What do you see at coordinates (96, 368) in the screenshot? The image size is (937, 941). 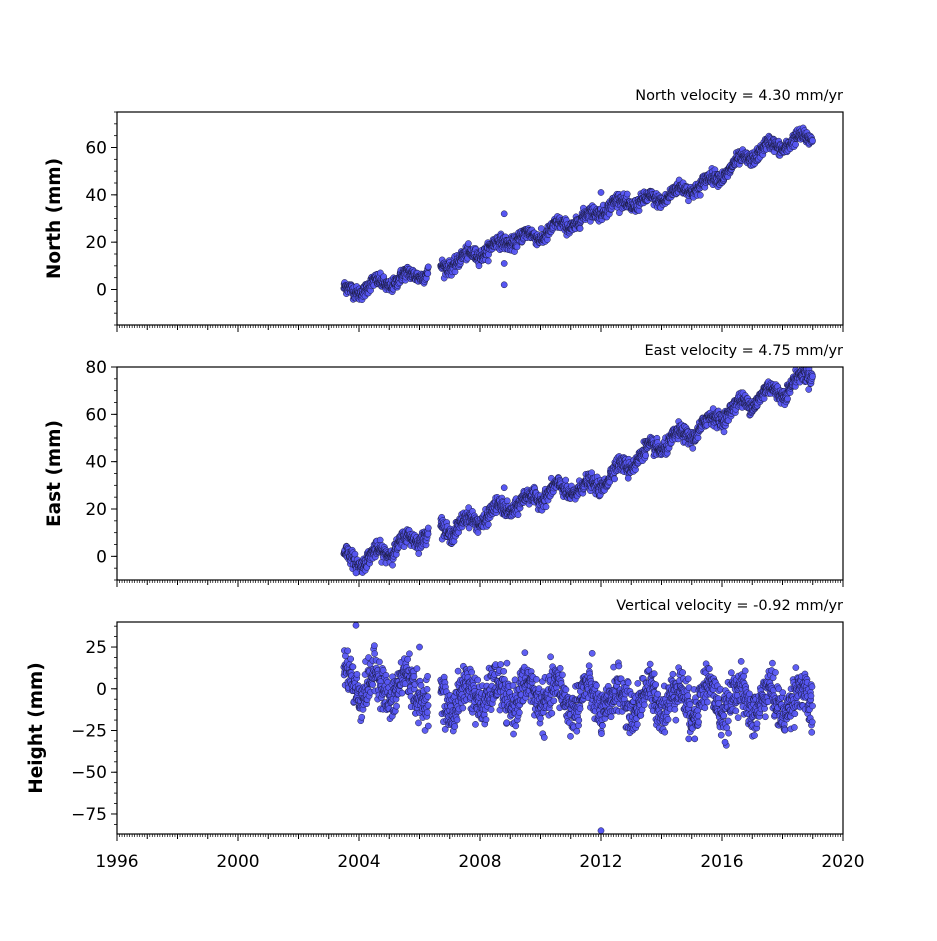 I see `y-tick-label: 80` at bounding box center [96, 368].